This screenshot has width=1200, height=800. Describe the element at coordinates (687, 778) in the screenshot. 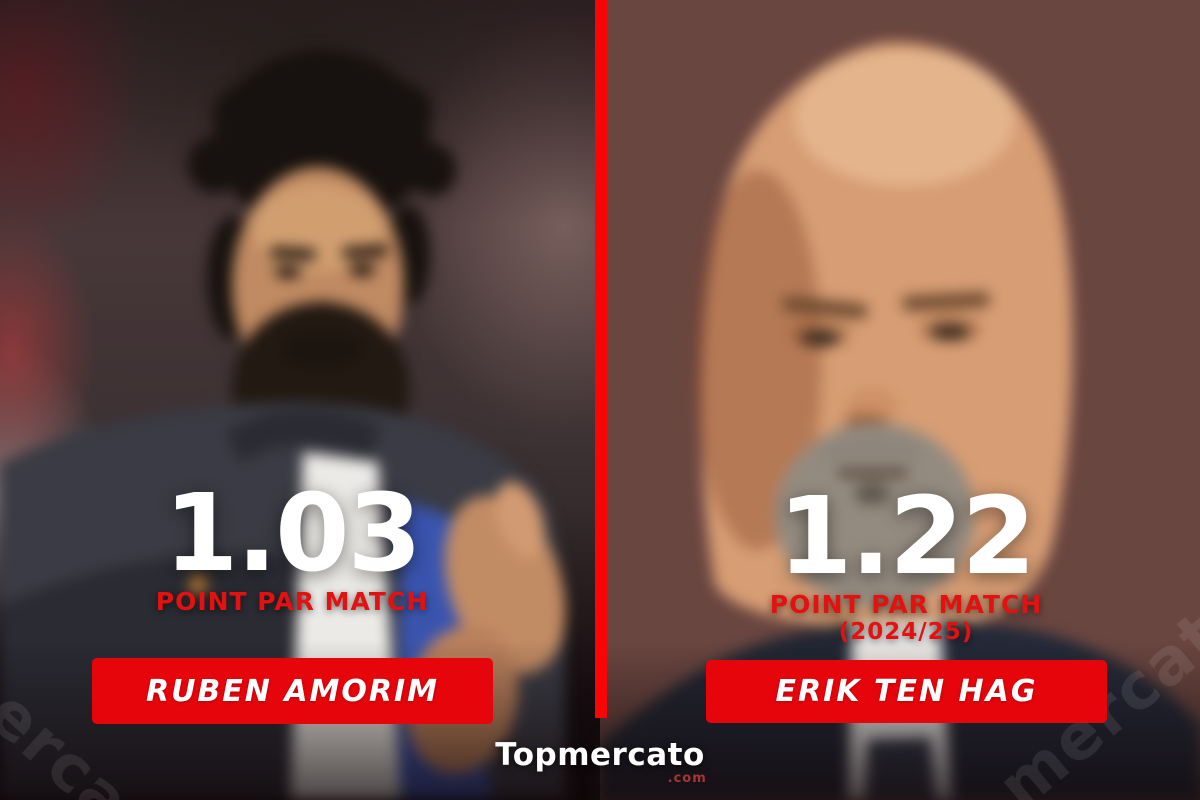

I see `topmercato-logo-suffix: .com` at that location.